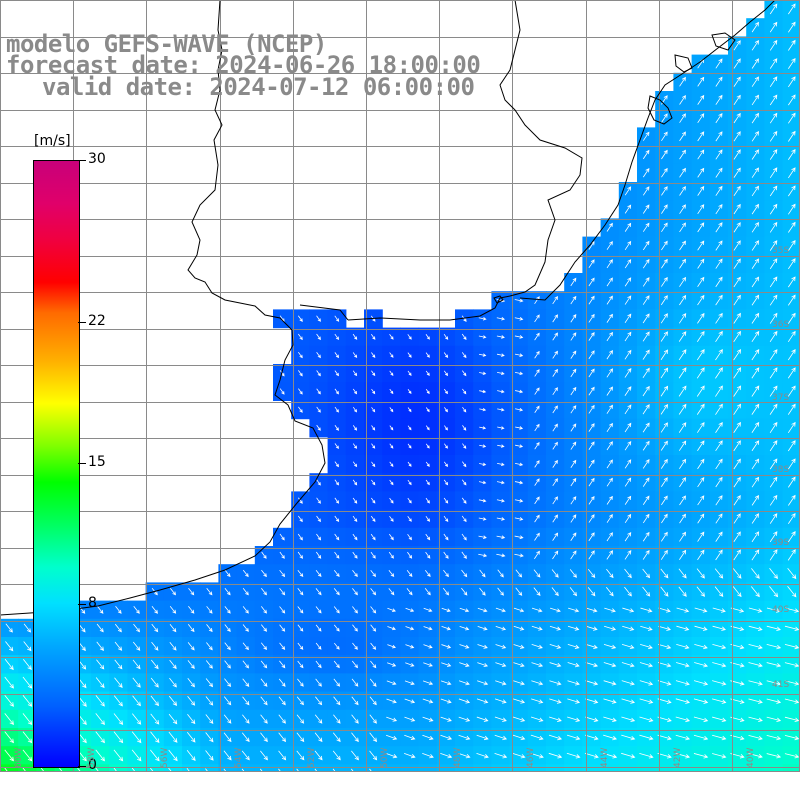 This screenshot has height=800, width=800. I want to click on colorbar-tick-mark, so click(82, 605).